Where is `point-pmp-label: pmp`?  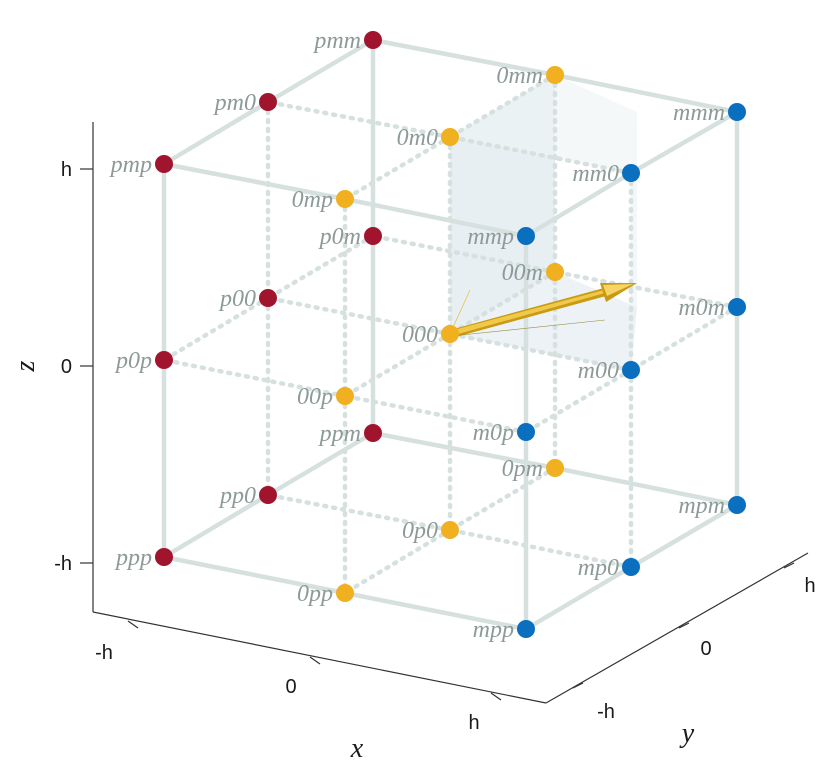
point-pmp-label: pmp is located at coordinates (130, 165).